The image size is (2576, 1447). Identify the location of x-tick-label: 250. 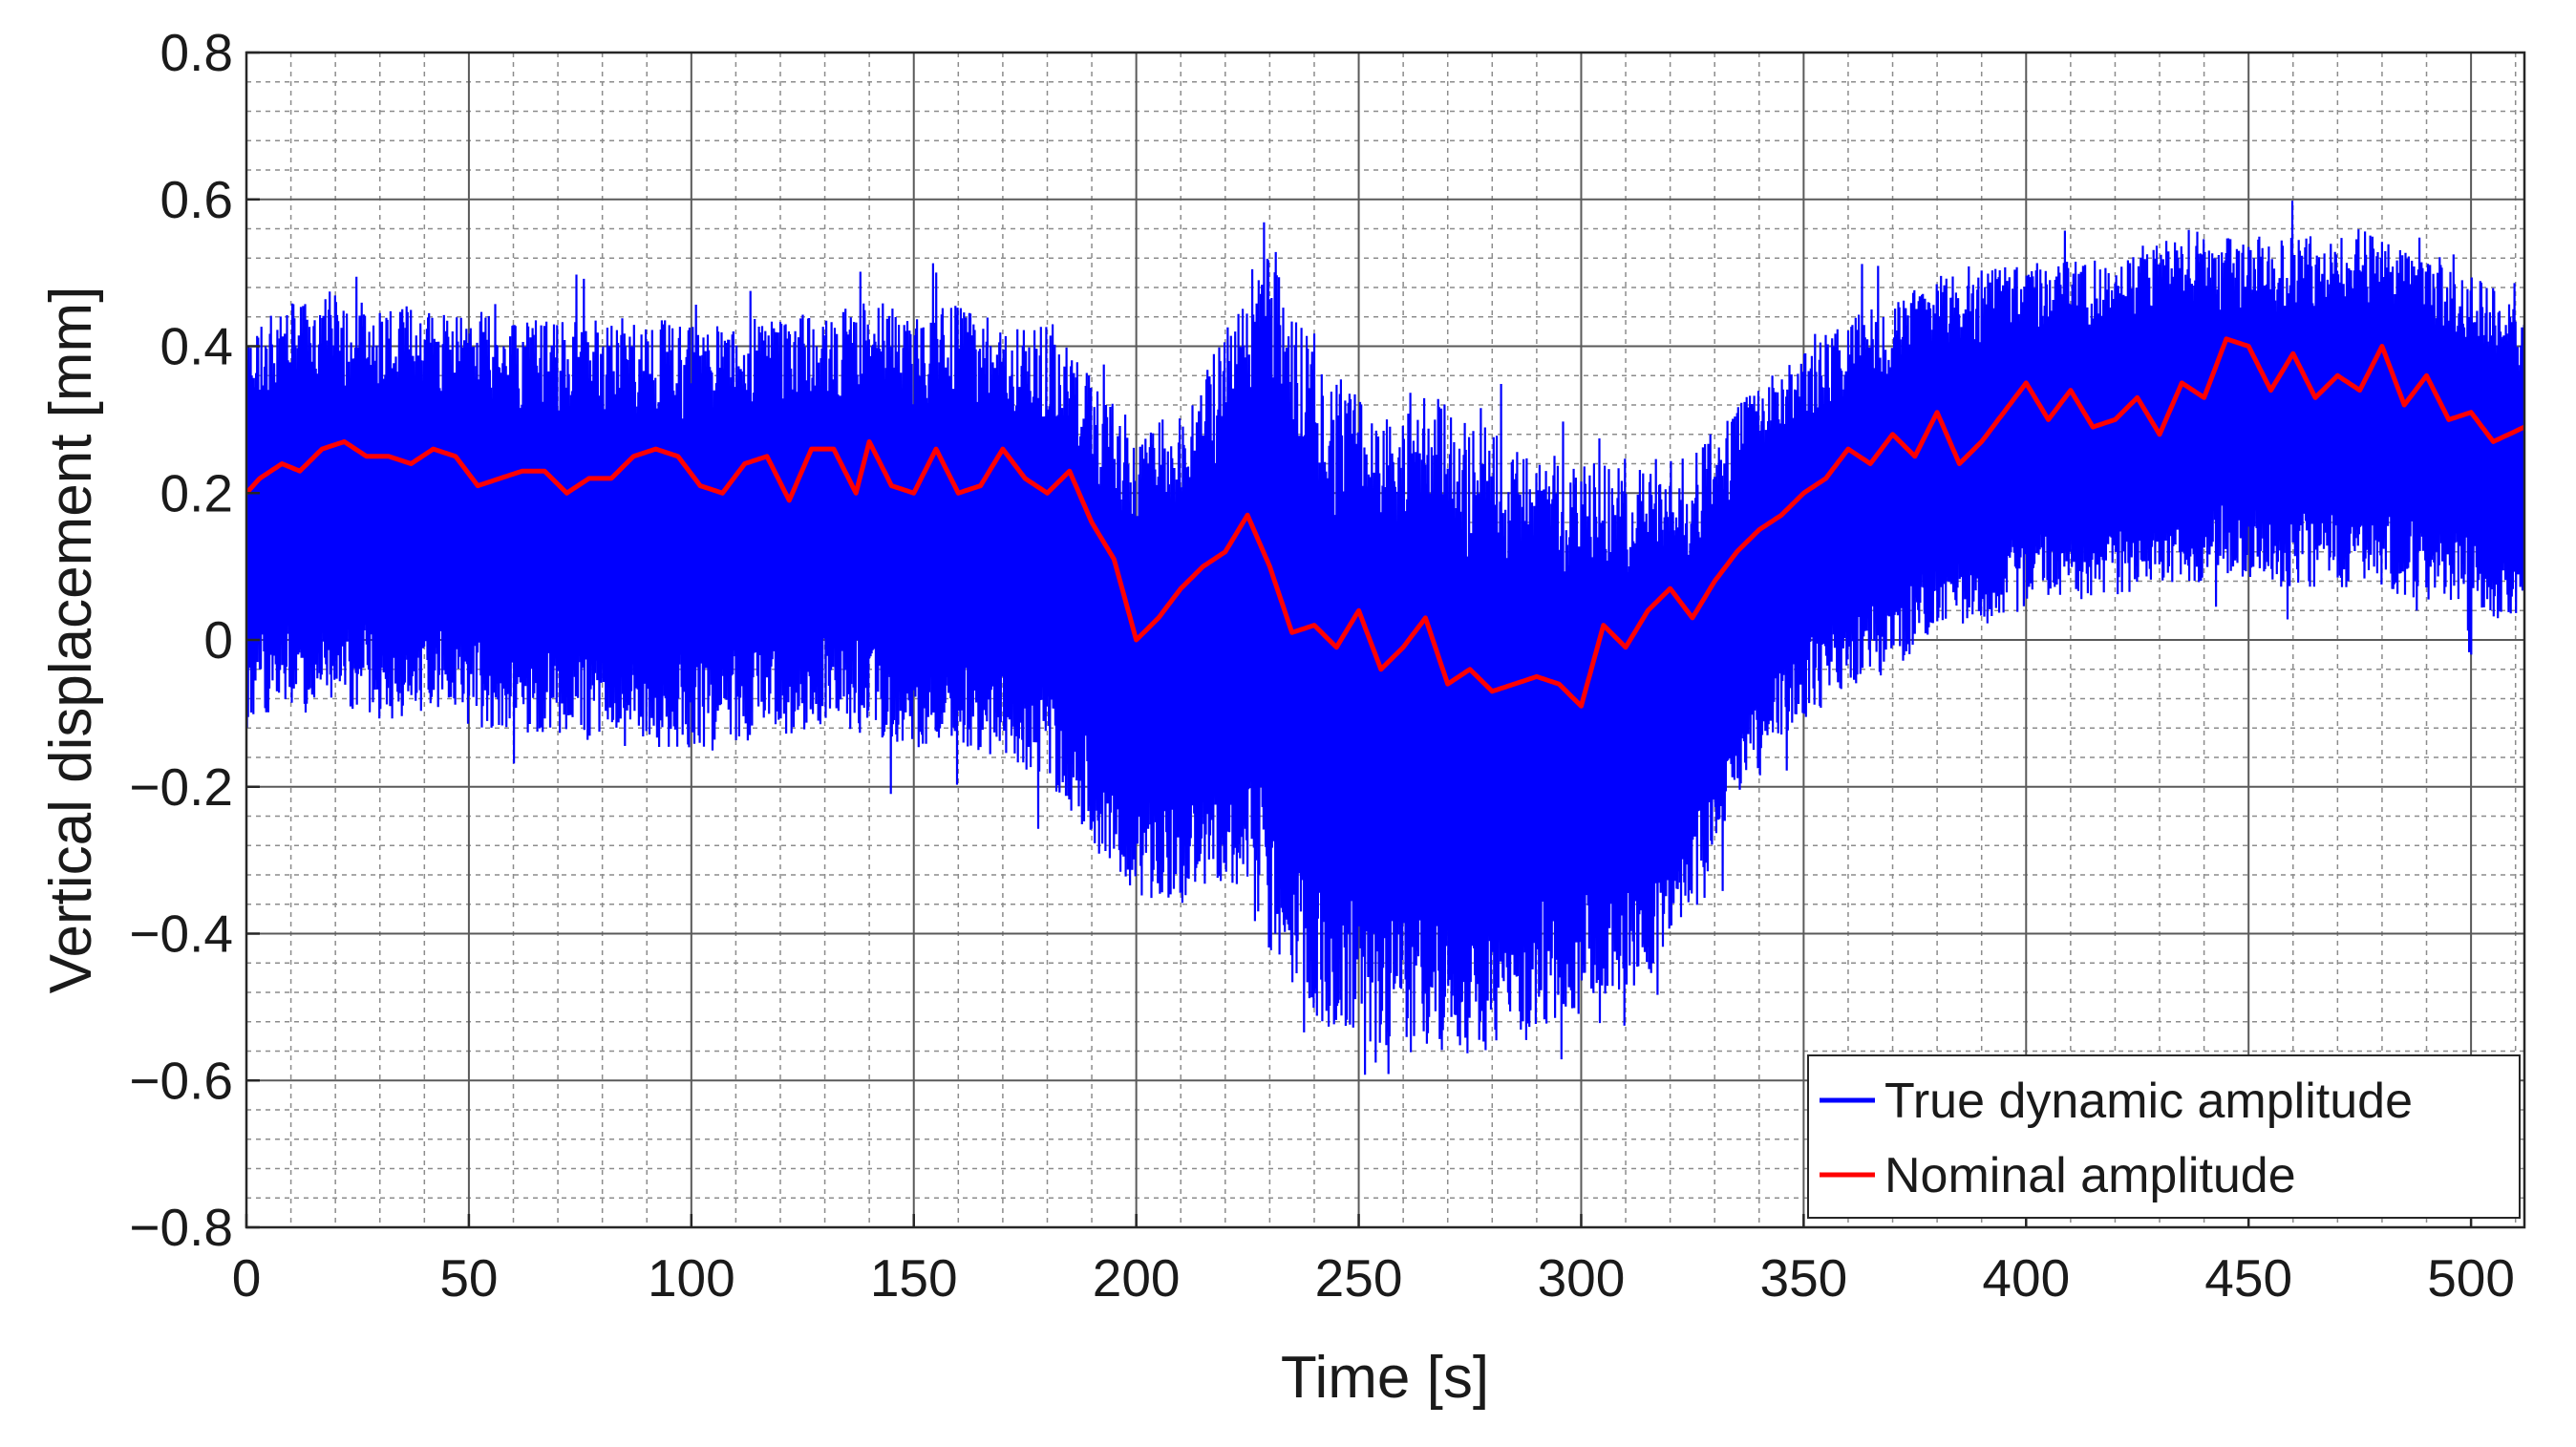
(1359, 1278).